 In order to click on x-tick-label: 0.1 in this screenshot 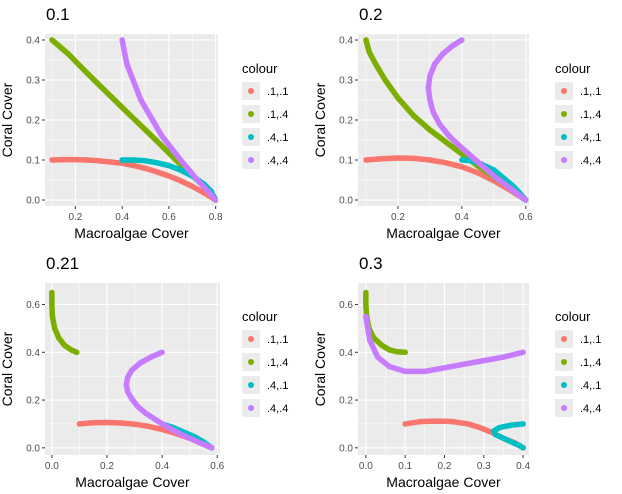, I will do `click(405, 466)`.